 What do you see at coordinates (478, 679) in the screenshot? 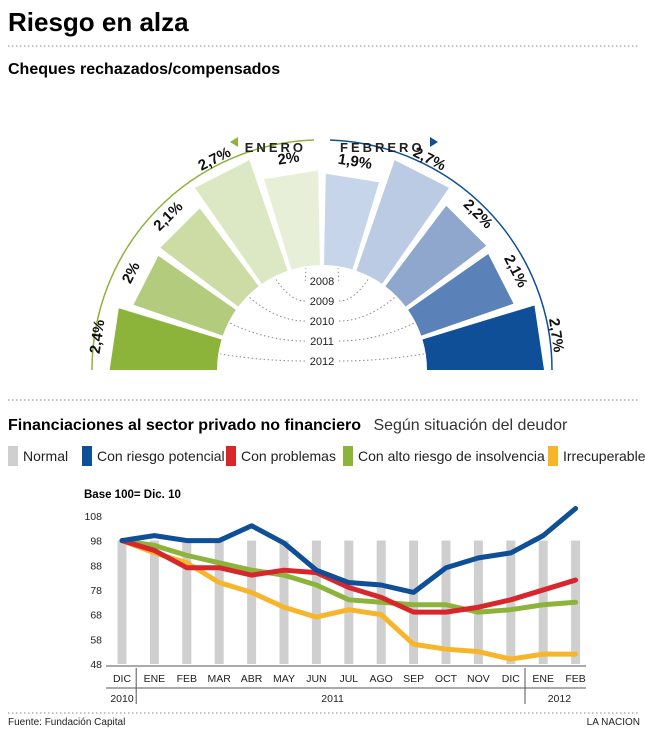
I see `x-tick-11: NOV` at bounding box center [478, 679].